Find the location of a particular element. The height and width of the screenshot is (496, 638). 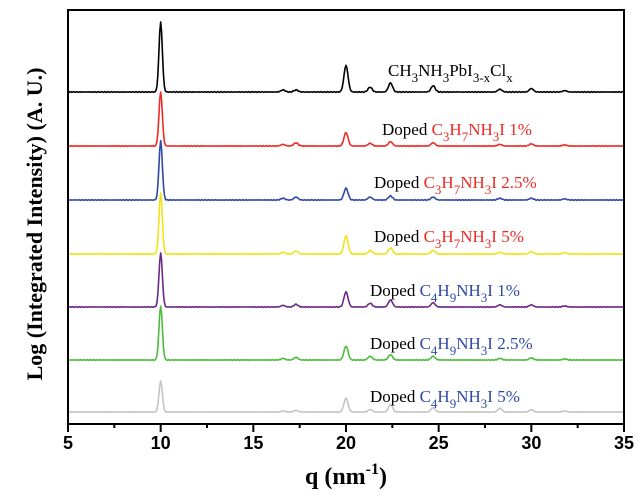

x-tick-label: 10 is located at coordinates (161, 443).